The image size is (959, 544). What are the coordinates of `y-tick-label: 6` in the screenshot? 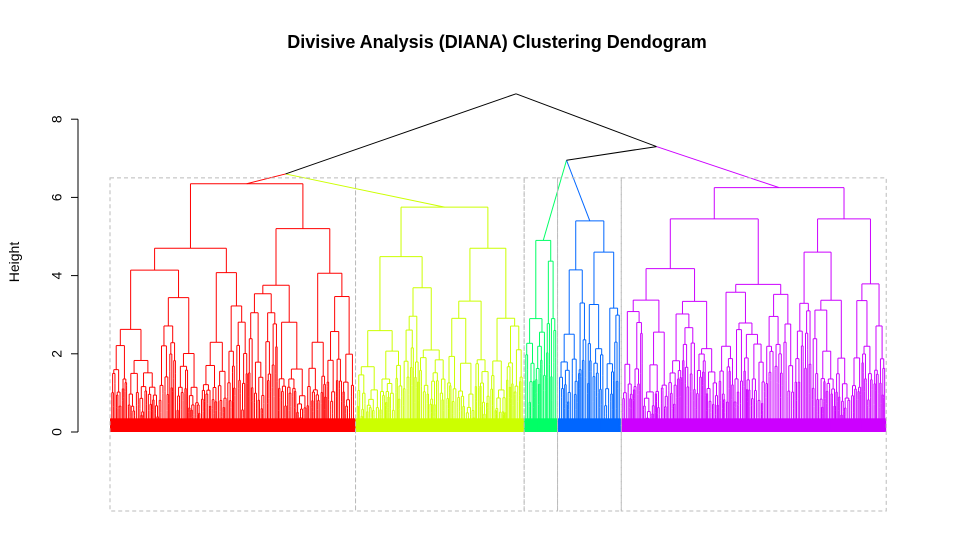 It's located at (57, 197).